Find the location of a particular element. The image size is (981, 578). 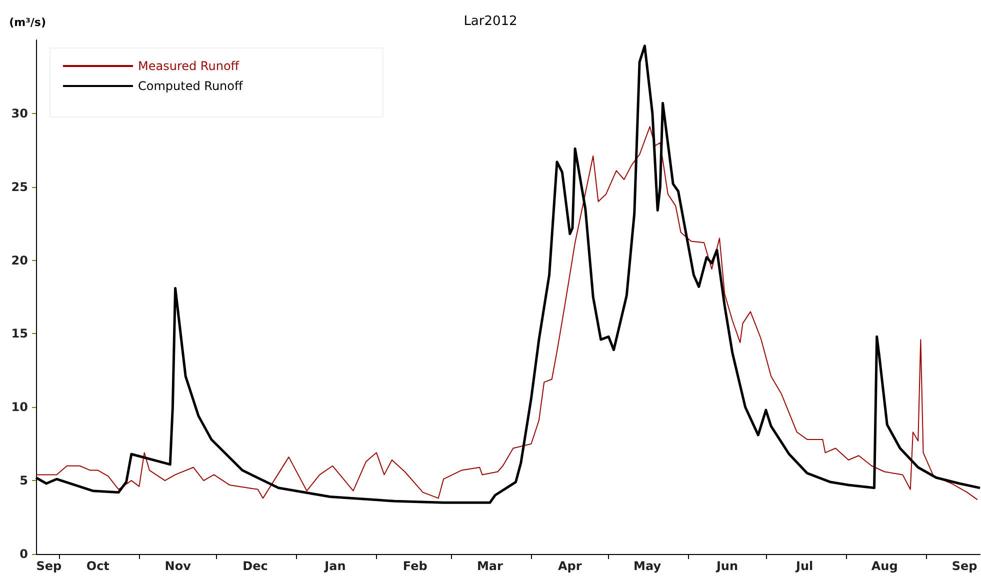

y-tick-label: 20 is located at coordinates (19, 260).